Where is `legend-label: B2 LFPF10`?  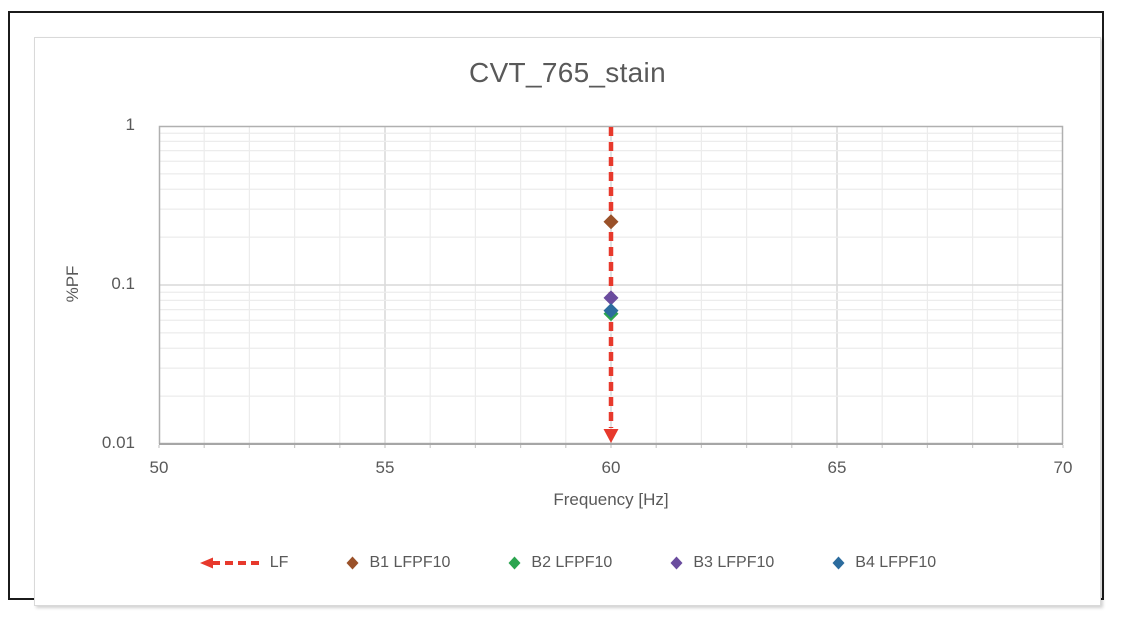 legend-label: B2 LFPF10 is located at coordinates (572, 562).